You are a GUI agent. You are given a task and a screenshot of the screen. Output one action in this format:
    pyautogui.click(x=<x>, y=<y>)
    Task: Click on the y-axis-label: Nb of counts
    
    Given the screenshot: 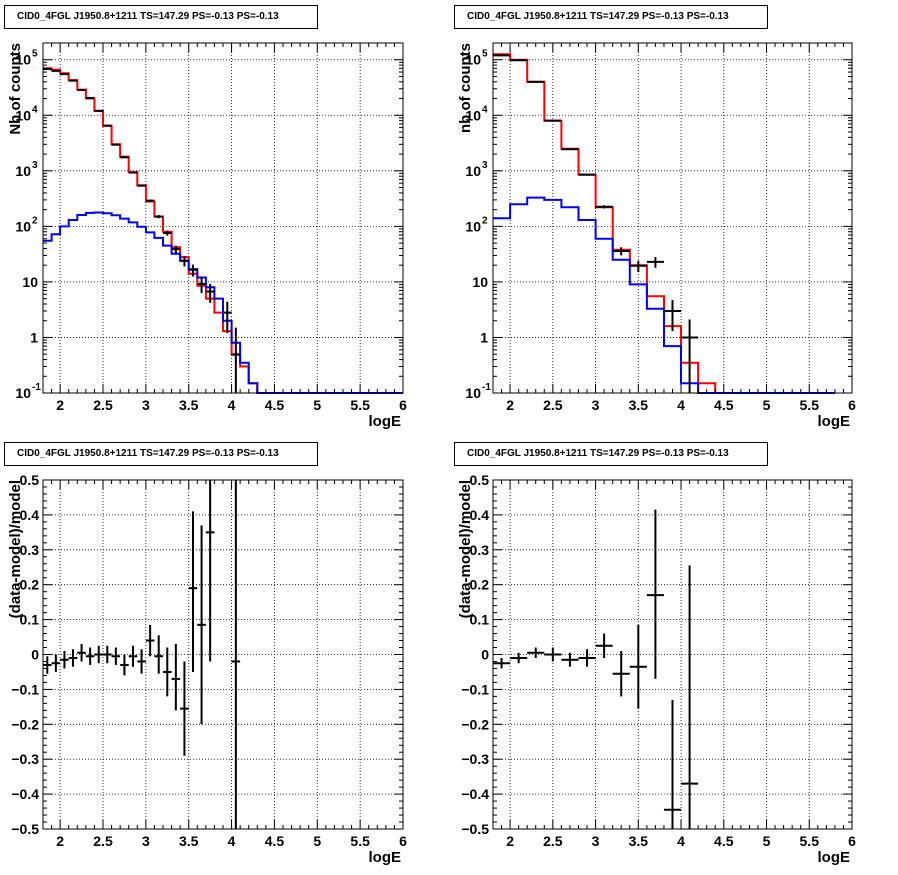 What is the action you would take?
    pyautogui.click(x=15, y=89)
    